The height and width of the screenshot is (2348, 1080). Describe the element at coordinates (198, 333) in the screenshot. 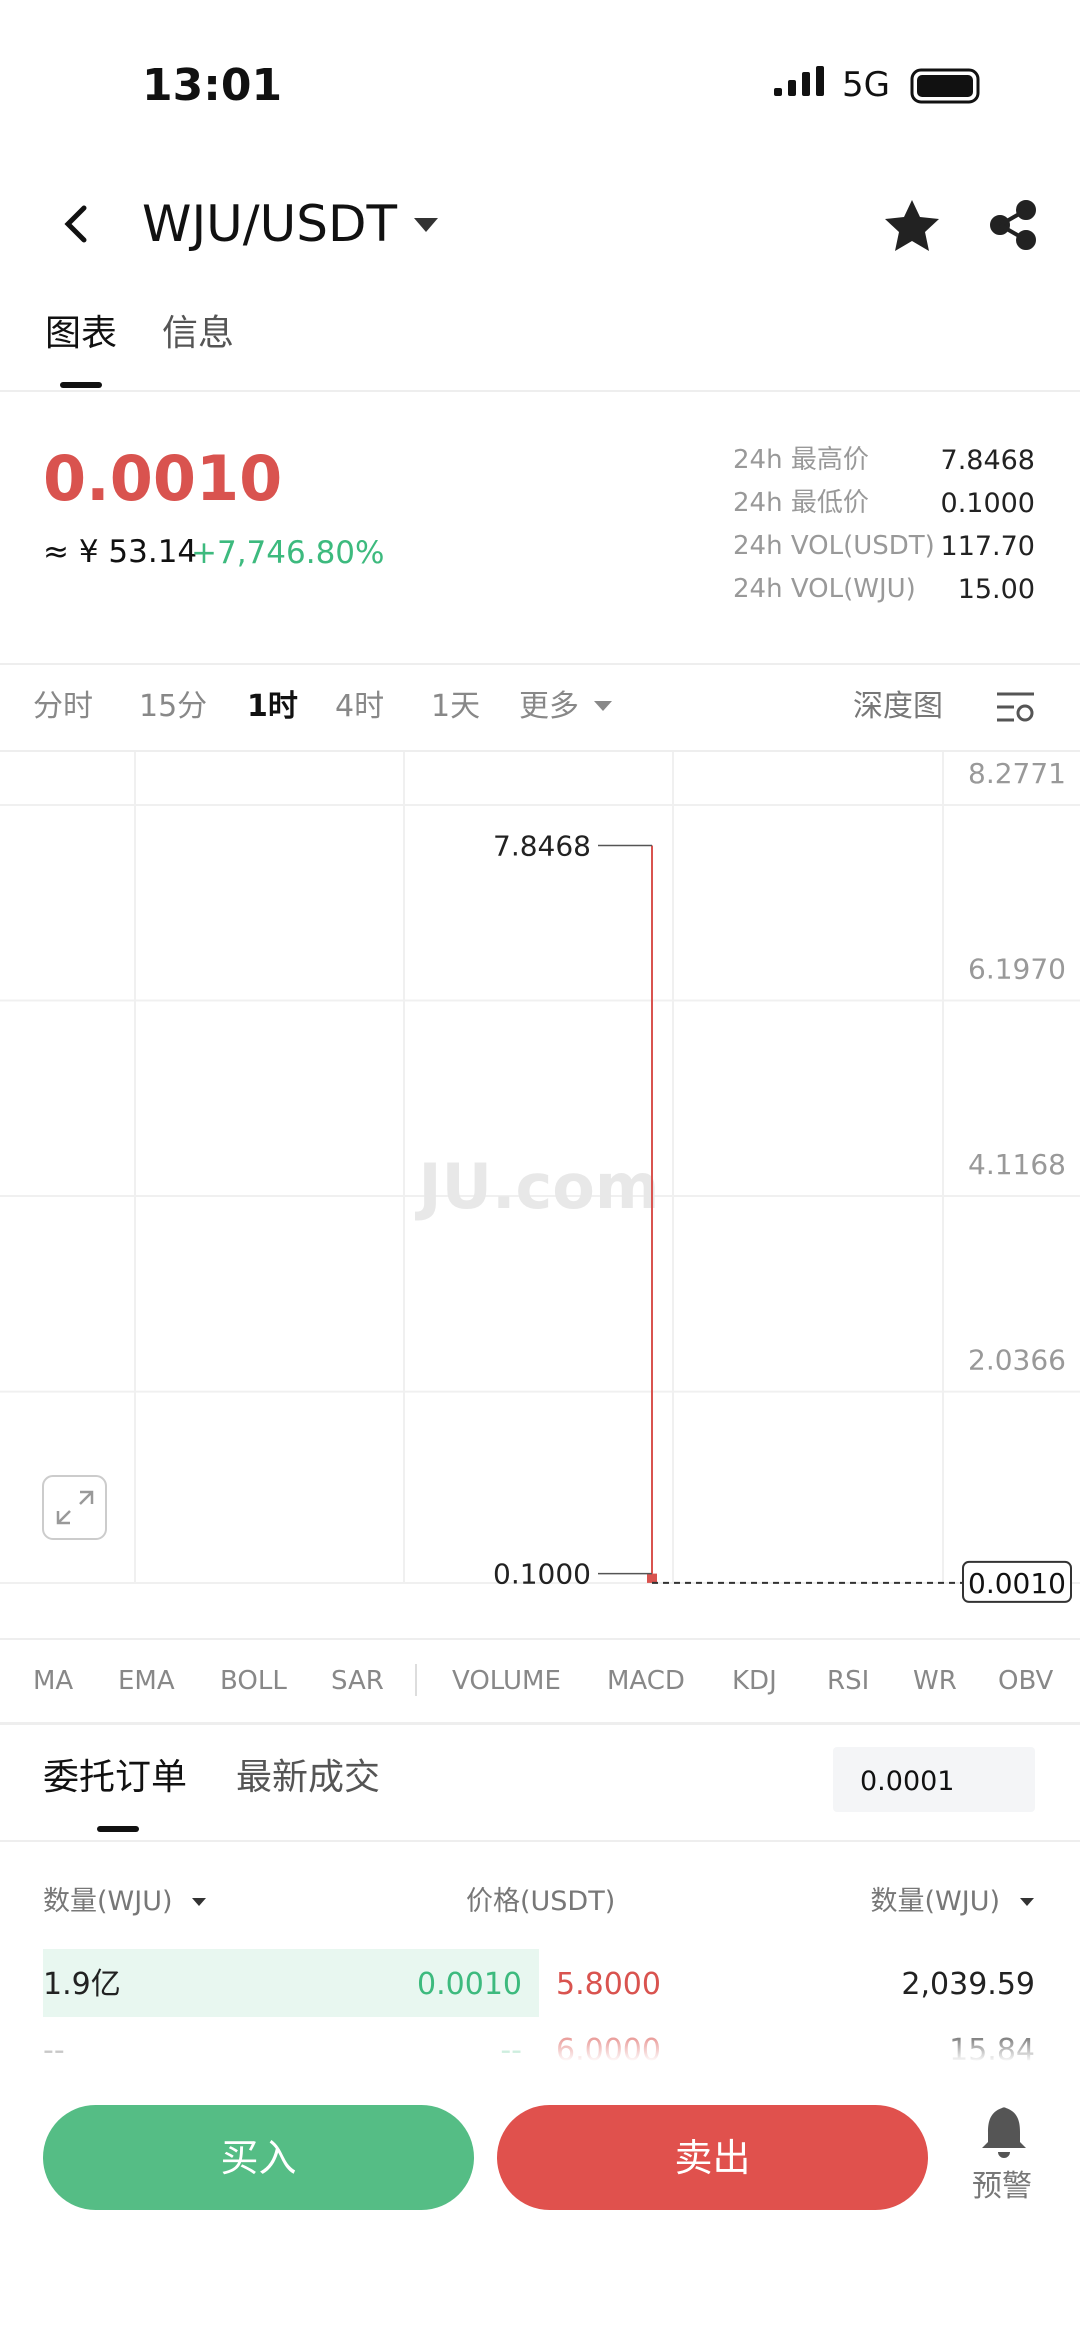

I see `tab: 信息` at that location.